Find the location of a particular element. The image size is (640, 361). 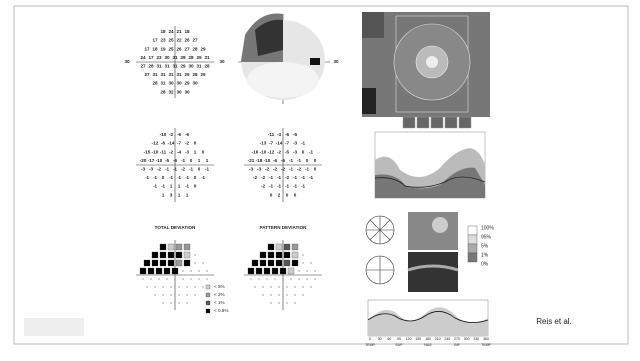

region-label: INF is located at coordinates (457, 345).